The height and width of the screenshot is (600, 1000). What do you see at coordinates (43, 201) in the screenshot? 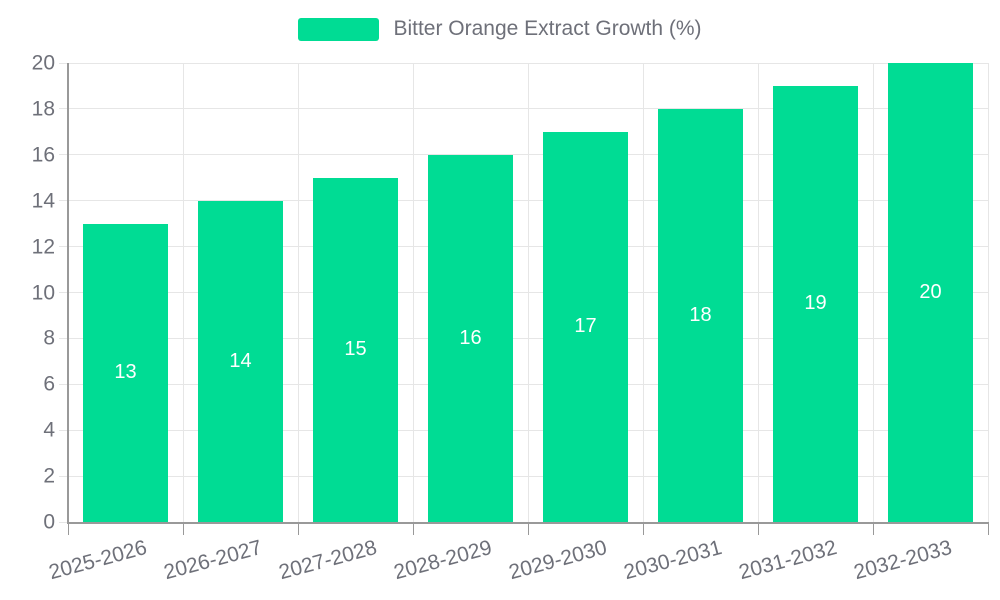
I see `y-tick-label: 14` at bounding box center [43, 201].